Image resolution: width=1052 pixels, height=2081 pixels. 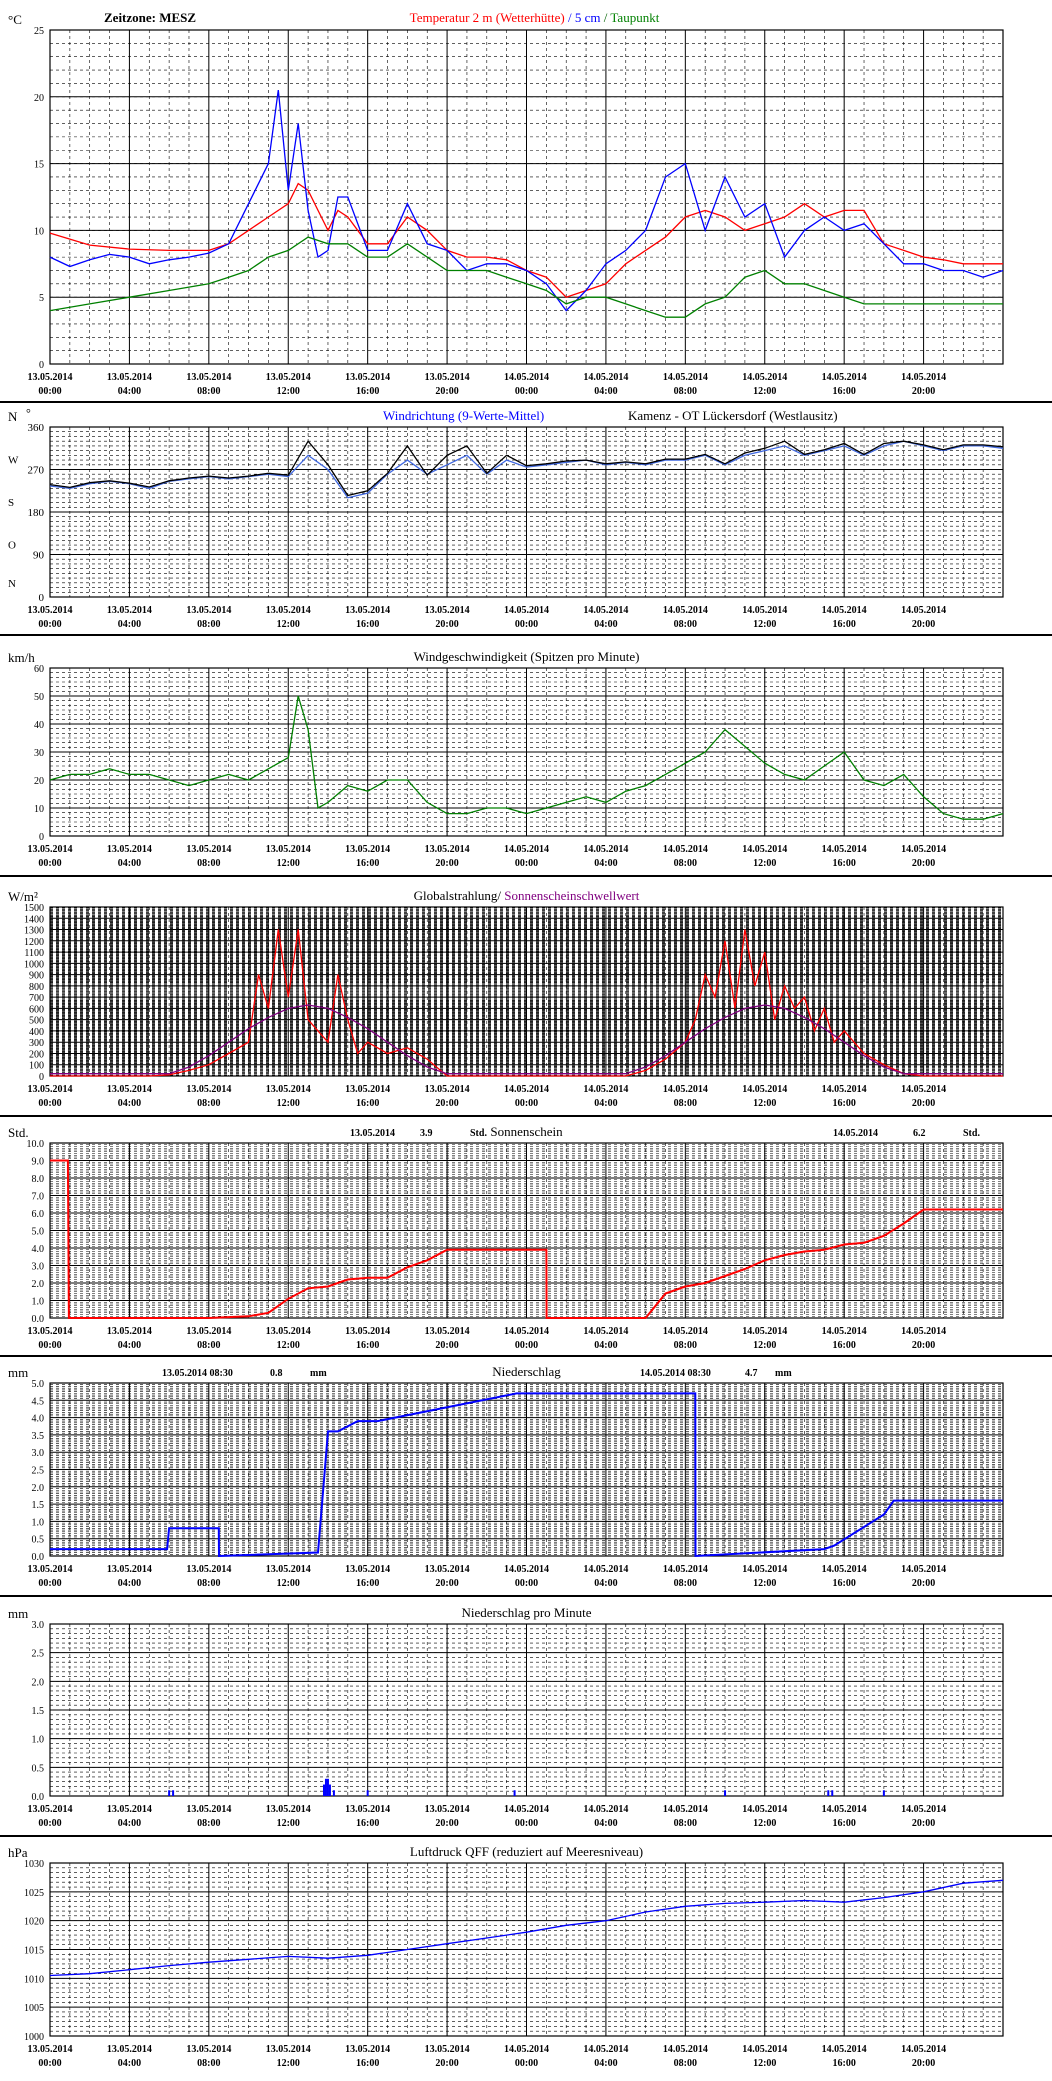 I want to click on day-total-date: 13.05.2014, so click(x=372, y=1133).